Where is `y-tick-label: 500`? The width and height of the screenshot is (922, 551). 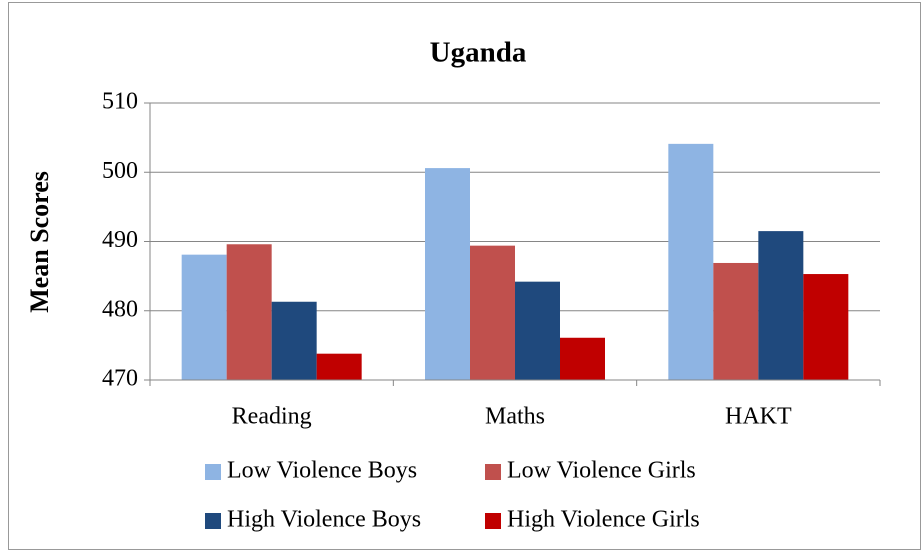 y-tick-label: 500 is located at coordinates (120, 171).